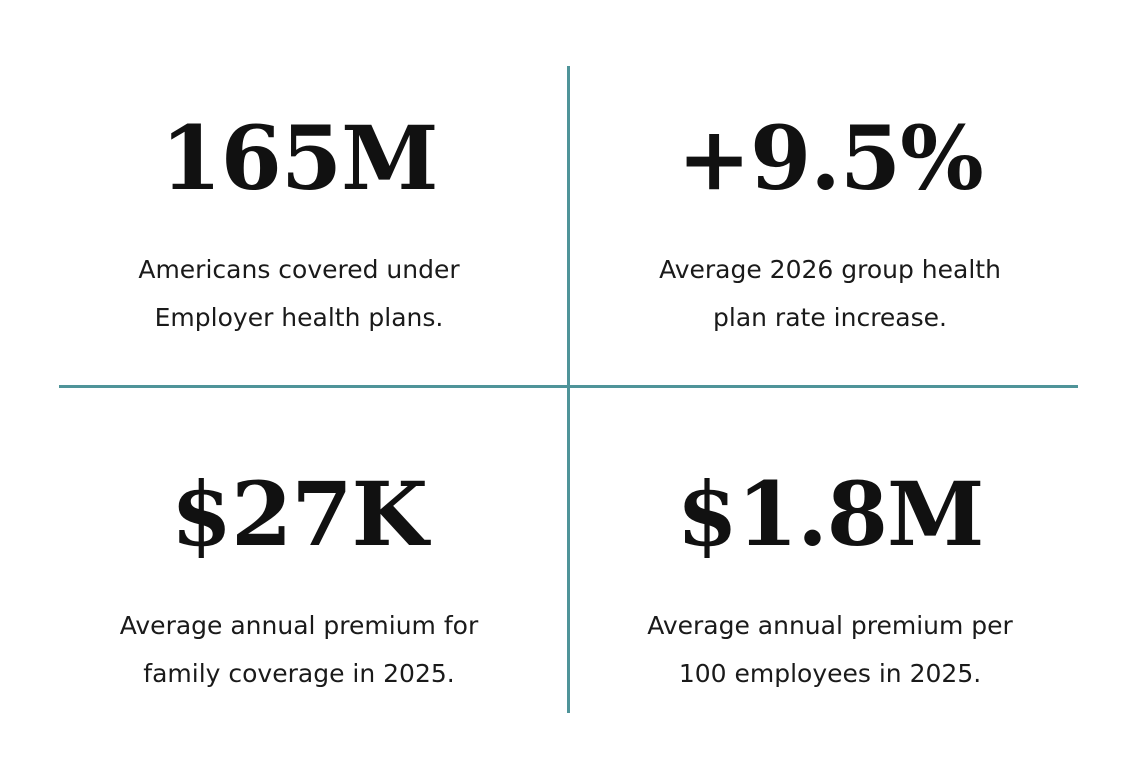 This screenshot has width=1146, height=766. I want to click on stat-caption-line: Average 2026 group health, so click(830, 269).